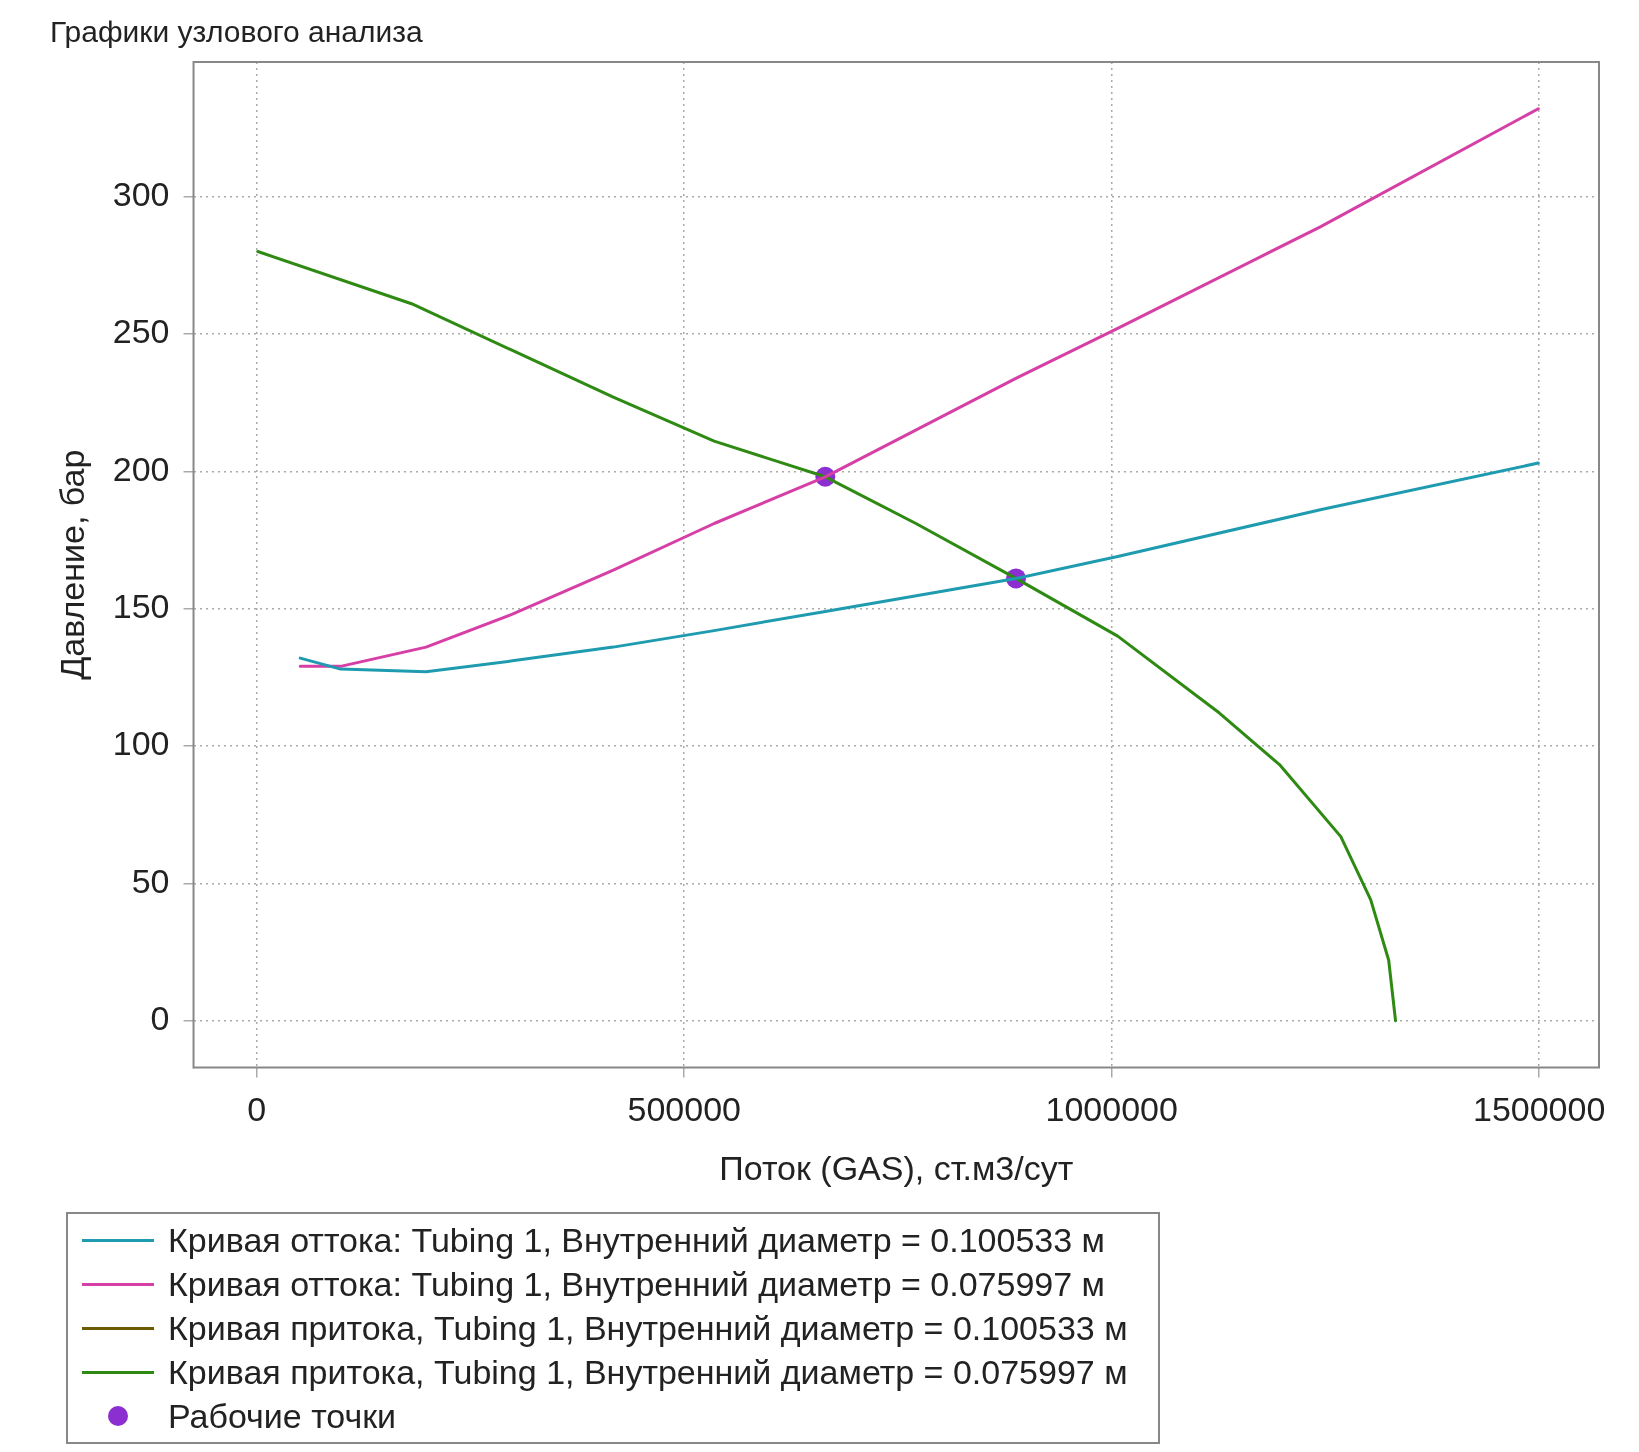 This screenshot has width=1639, height=1452. Describe the element at coordinates (1539, 1109) in the screenshot. I see `x-tick-label: 1500000` at that location.